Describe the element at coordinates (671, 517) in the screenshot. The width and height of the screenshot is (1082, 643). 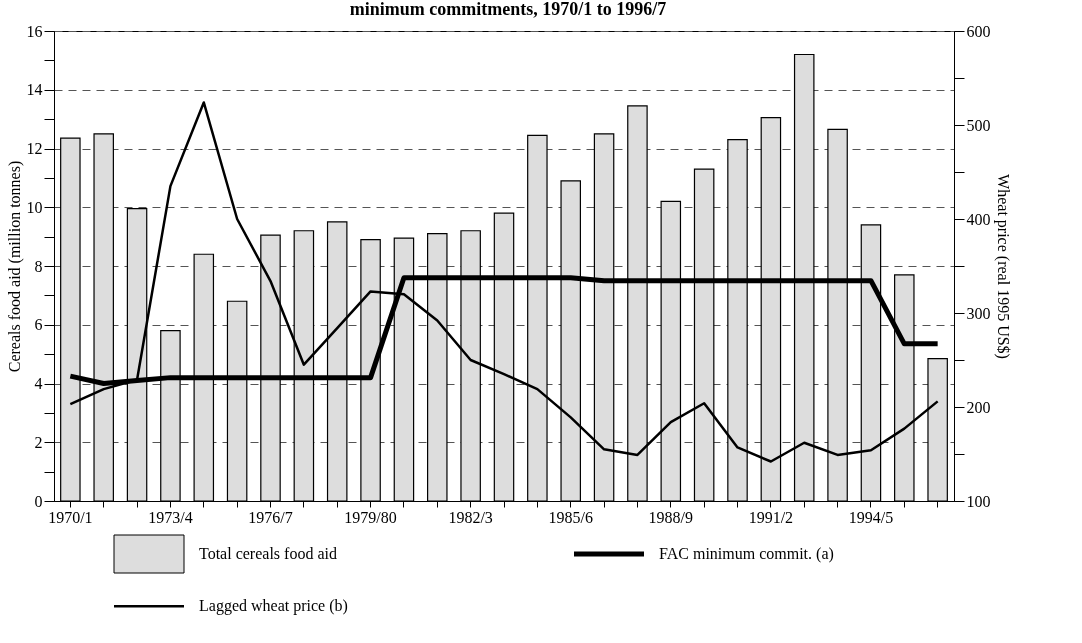
I see `x-tick-label: 1988/9` at that location.